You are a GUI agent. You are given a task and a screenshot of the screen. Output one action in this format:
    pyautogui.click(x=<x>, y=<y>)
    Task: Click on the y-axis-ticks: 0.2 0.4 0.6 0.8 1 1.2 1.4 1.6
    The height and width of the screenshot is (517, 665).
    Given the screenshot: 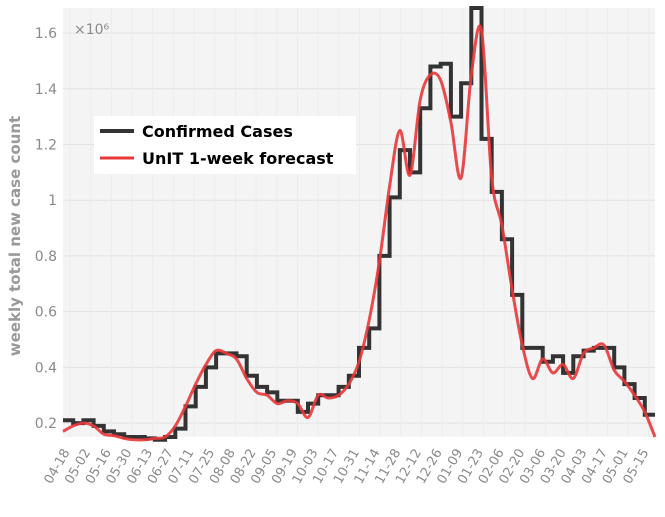 What is the action you would take?
    pyautogui.click(x=46, y=229)
    